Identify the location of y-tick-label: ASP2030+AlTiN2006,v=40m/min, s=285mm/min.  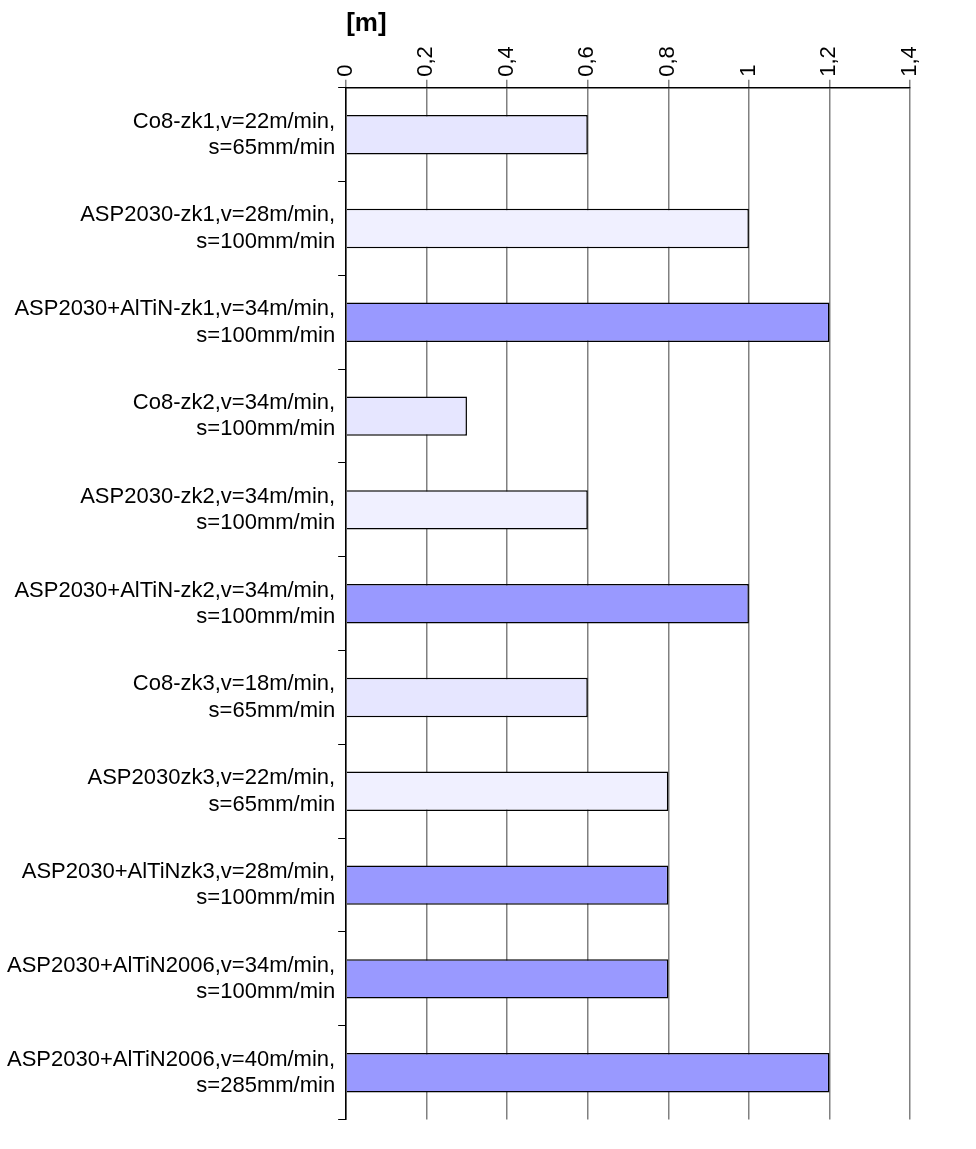
(171, 1071).